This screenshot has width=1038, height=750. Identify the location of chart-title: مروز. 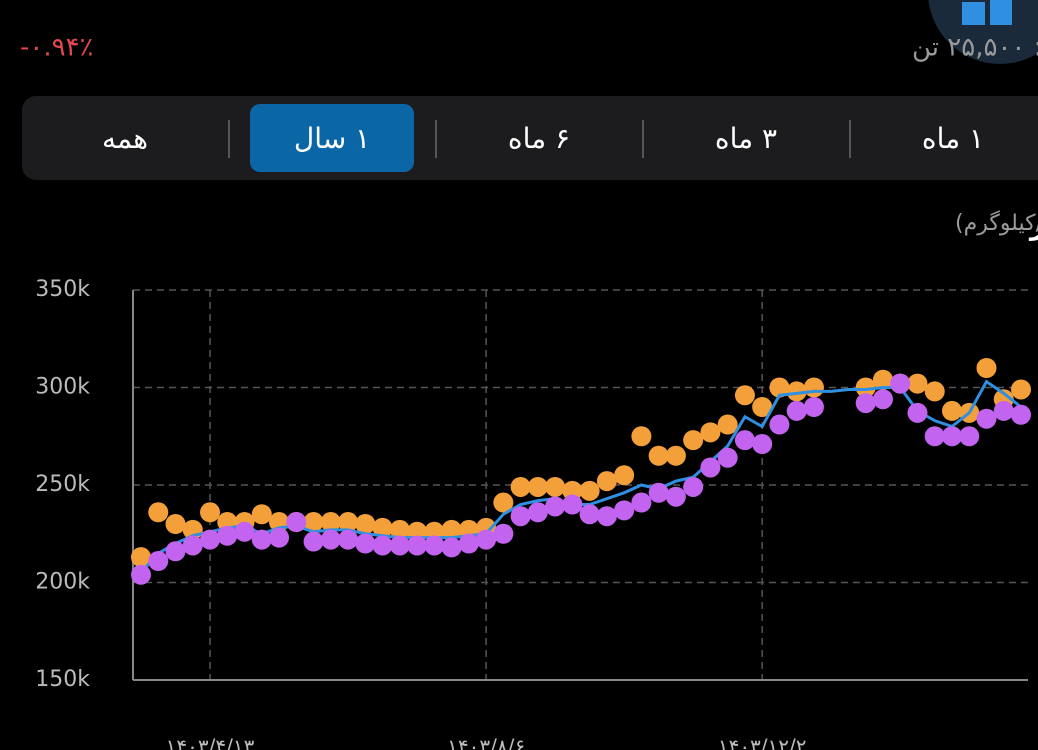
(1033, 224).